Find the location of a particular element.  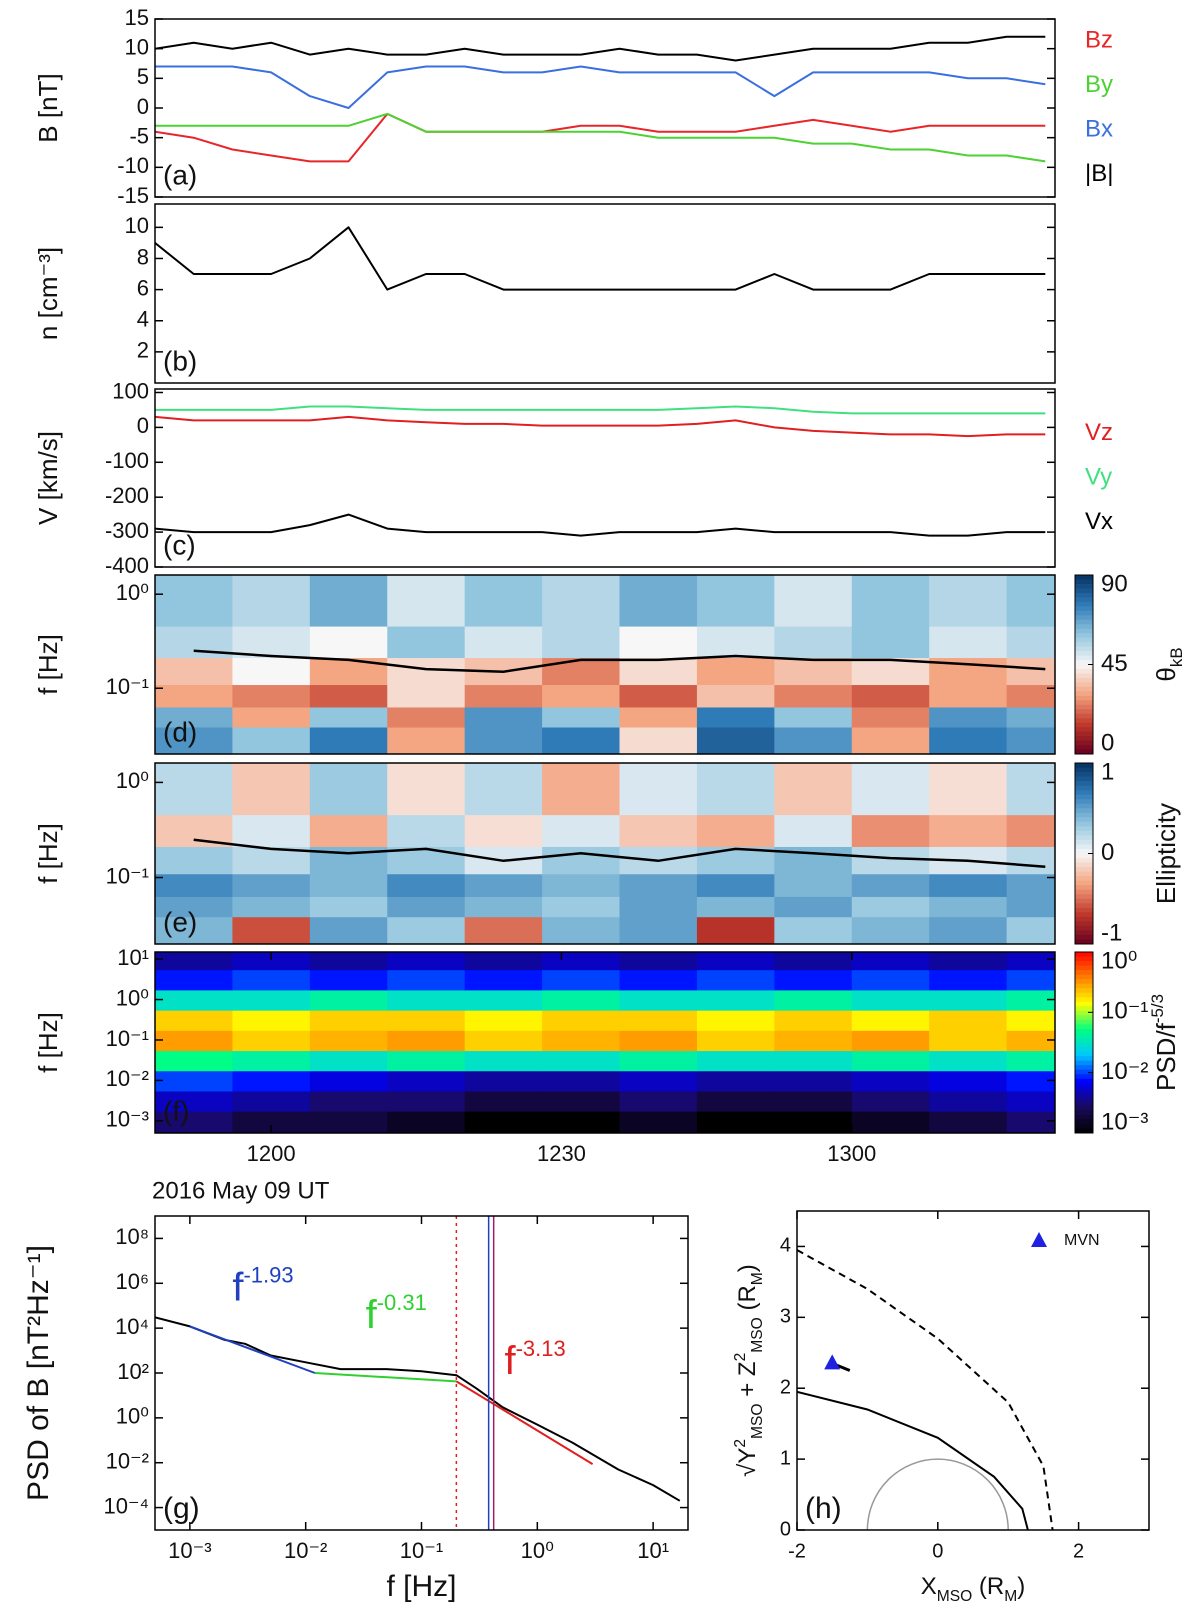

x-tick-label: -2 is located at coordinates (797, 1551).